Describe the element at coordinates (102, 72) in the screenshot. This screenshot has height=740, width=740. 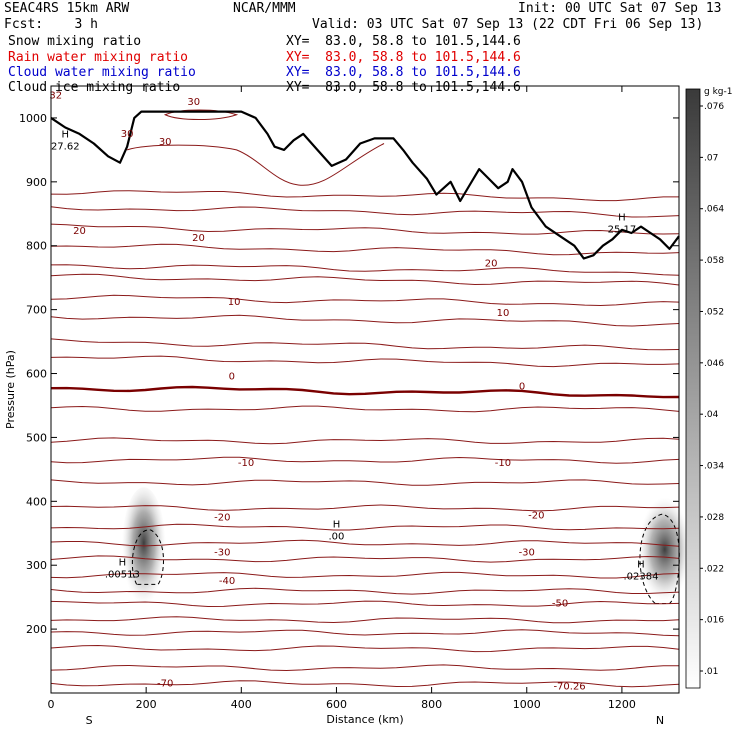
I see `field-label-cloudwater: Cloud water mixing ratio` at that location.